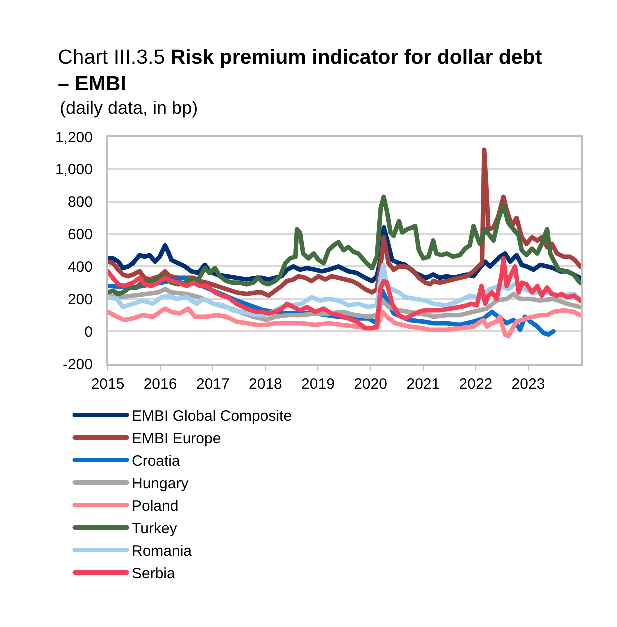 The height and width of the screenshot is (627, 617). I want to click on legend-label: Hungary, so click(161, 484).